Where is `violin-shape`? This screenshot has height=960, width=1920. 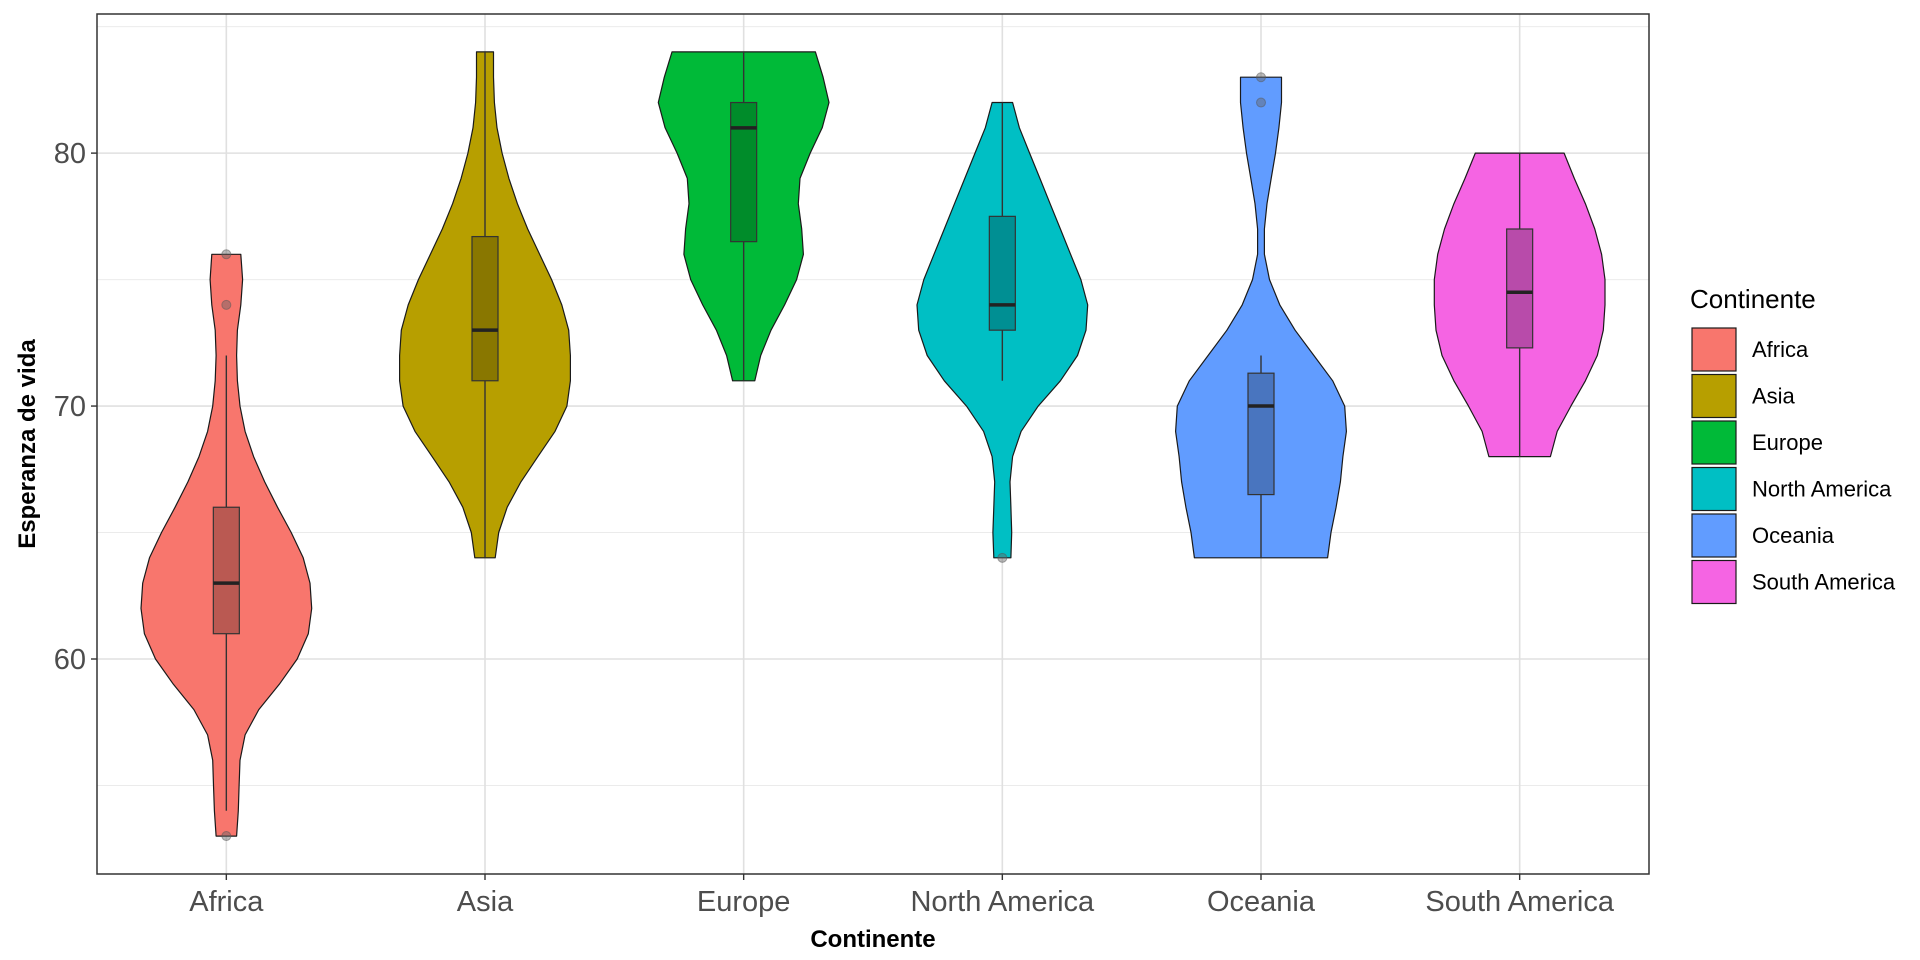 violin-shape is located at coordinates (1261, 317).